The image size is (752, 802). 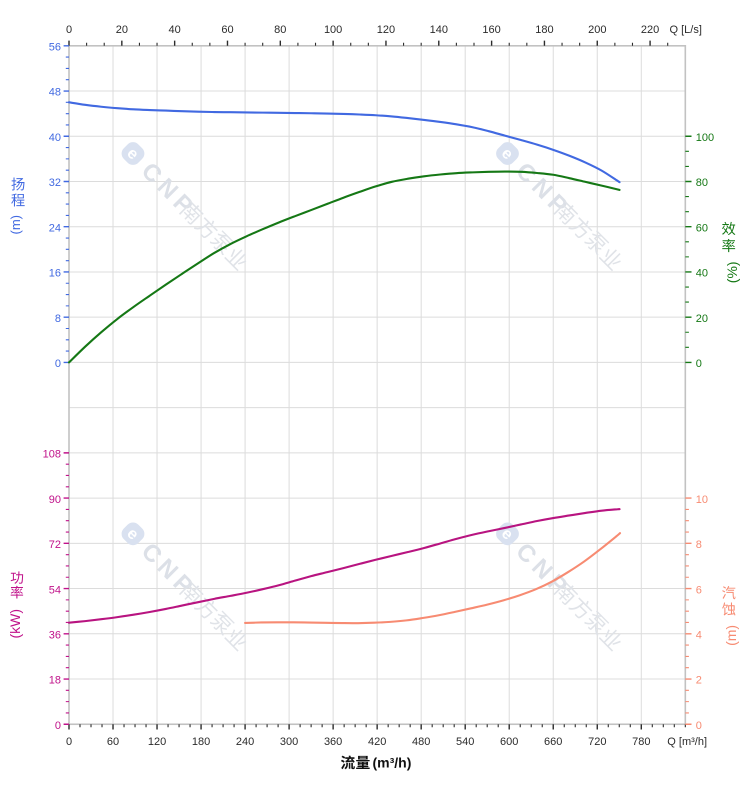 What do you see at coordinates (491, 30) in the screenshot?
I see `svg-text: 160` at bounding box center [491, 30].